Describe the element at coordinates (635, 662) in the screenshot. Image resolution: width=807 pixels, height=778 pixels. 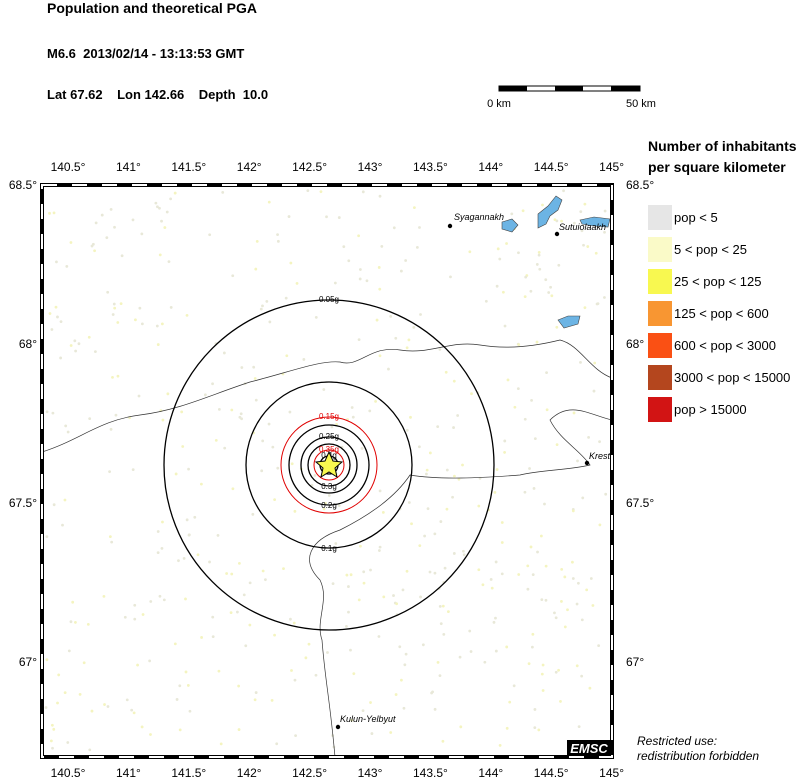
I see `lat-label: 67°` at that location.